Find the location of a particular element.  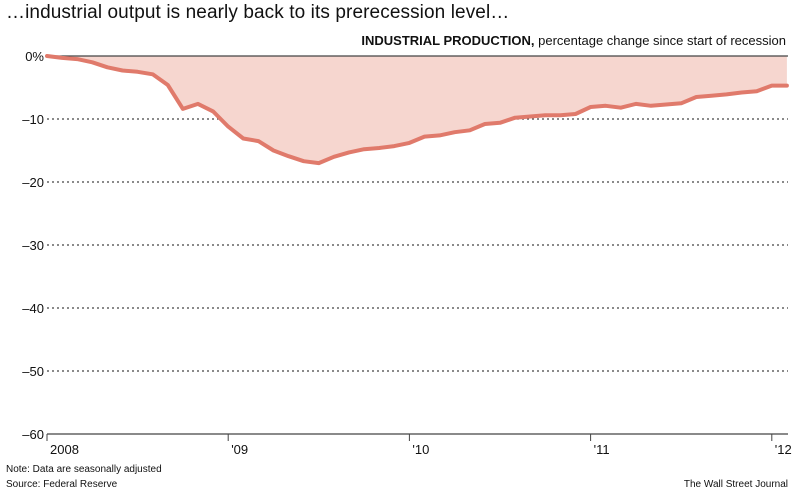

y-tick-label: 0% is located at coordinates (34, 56).